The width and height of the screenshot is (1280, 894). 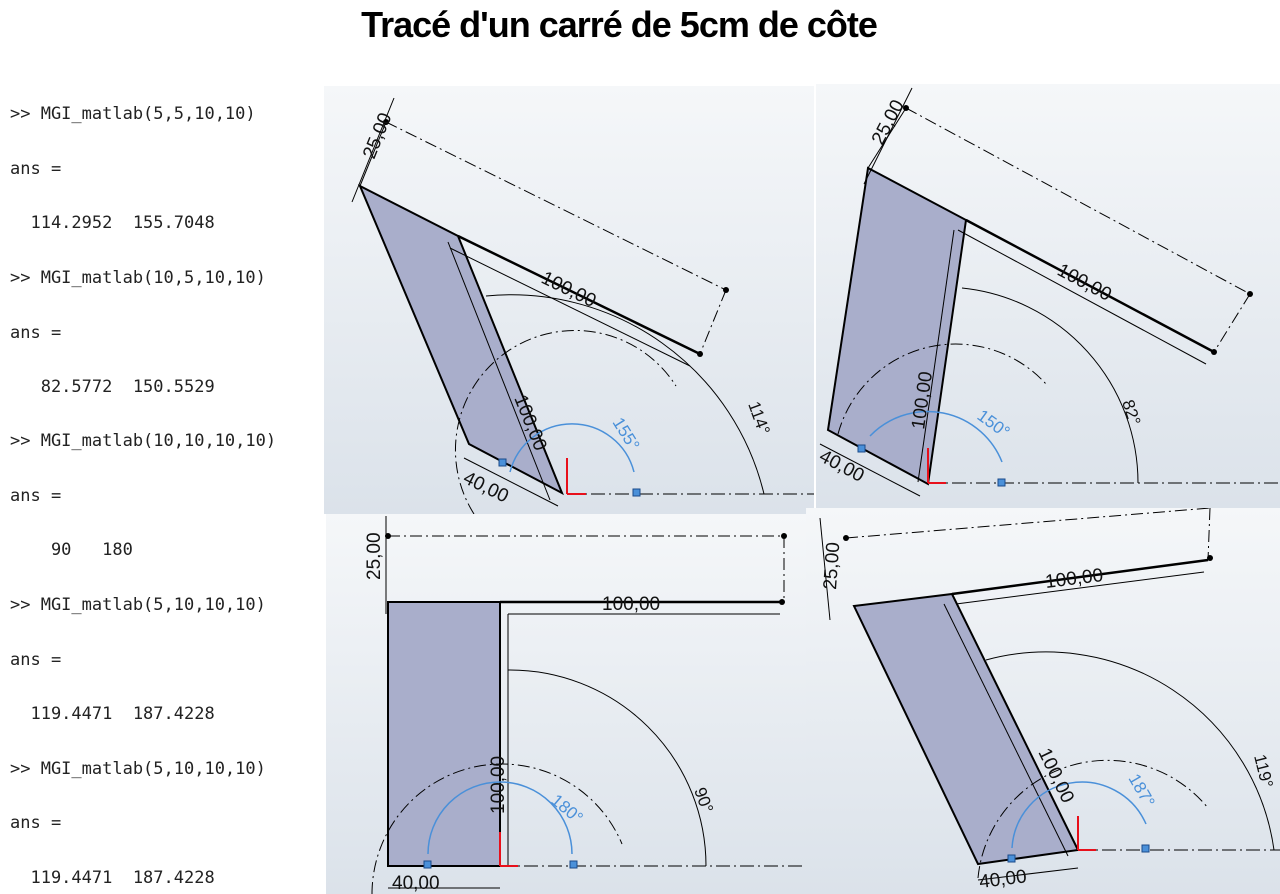 What do you see at coordinates (631, 604) in the screenshot?
I see `dimension-link1: 100,00` at bounding box center [631, 604].